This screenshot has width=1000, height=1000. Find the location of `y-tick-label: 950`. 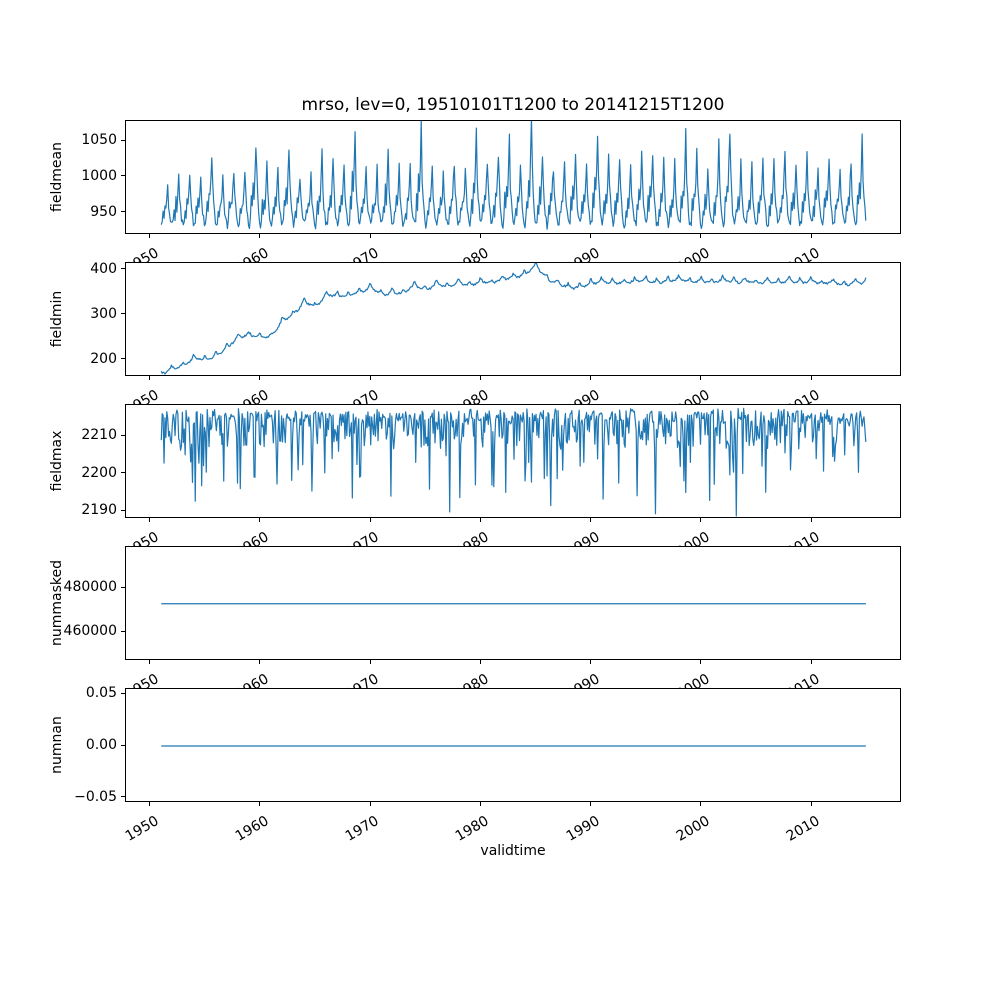

y-tick-label: 950 is located at coordinates (103, 211).